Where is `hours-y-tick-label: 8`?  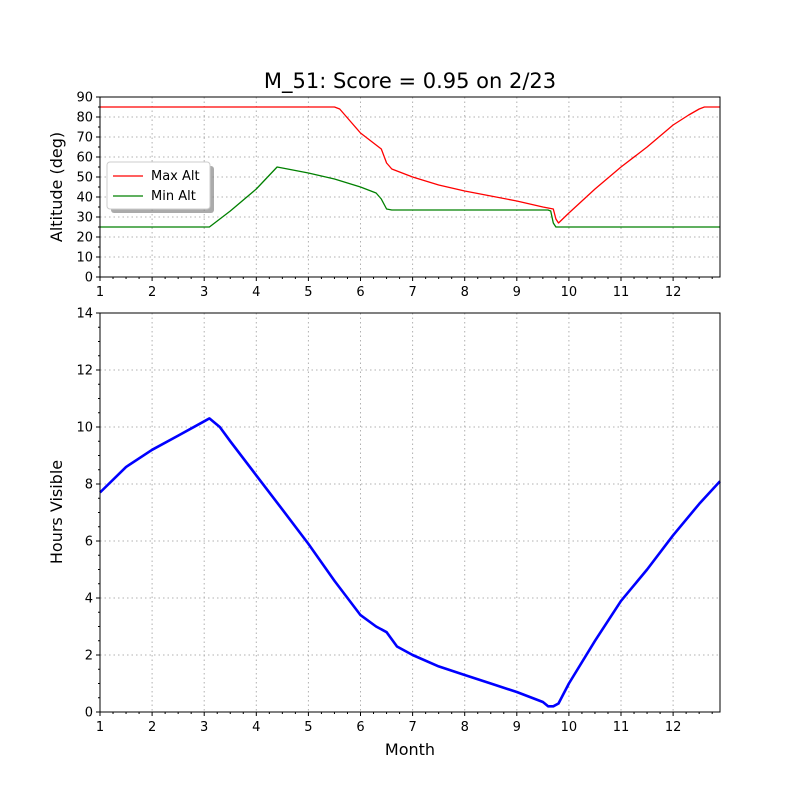 hours-y-tick-label: 8 is located at coordinates (89, 485).